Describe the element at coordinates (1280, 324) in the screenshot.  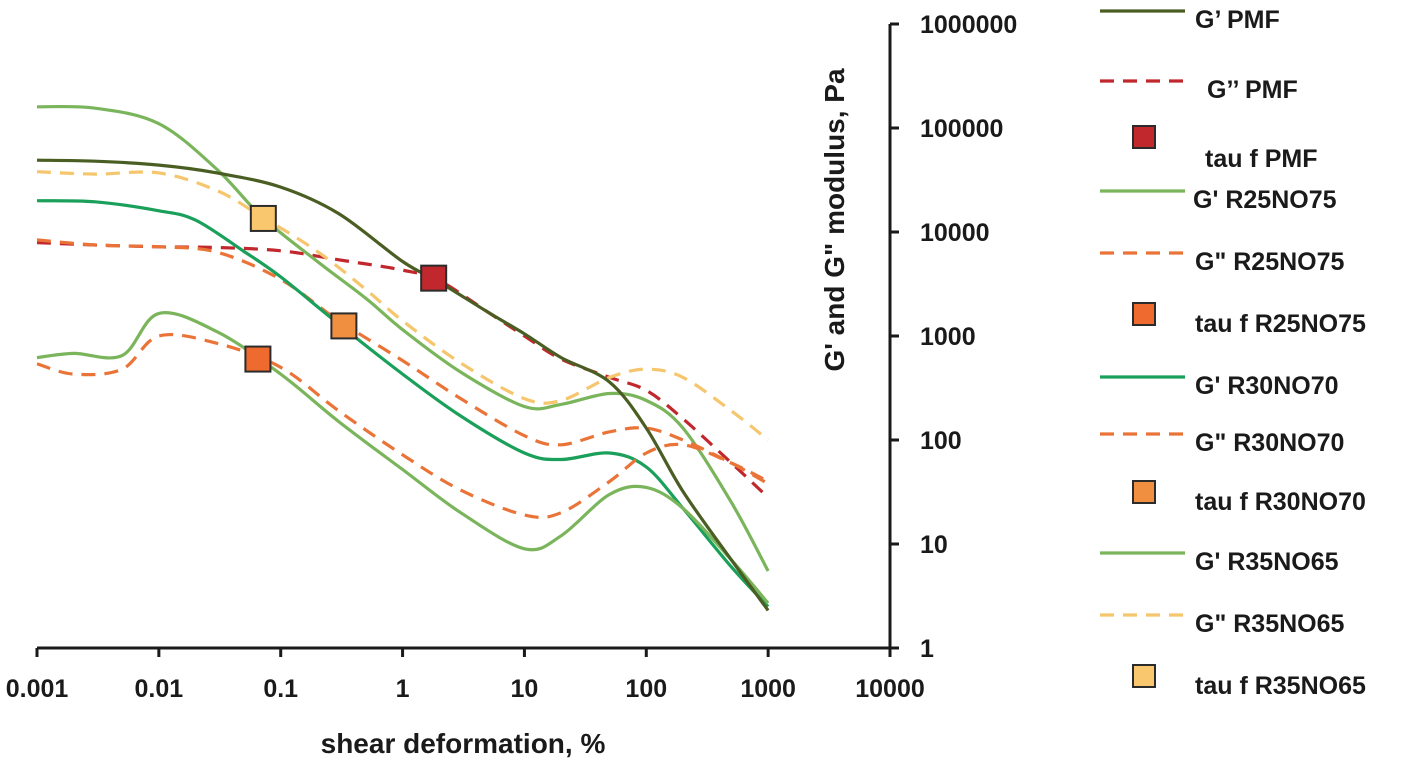
I see `legend-label: tau f R25NO75` at that location.